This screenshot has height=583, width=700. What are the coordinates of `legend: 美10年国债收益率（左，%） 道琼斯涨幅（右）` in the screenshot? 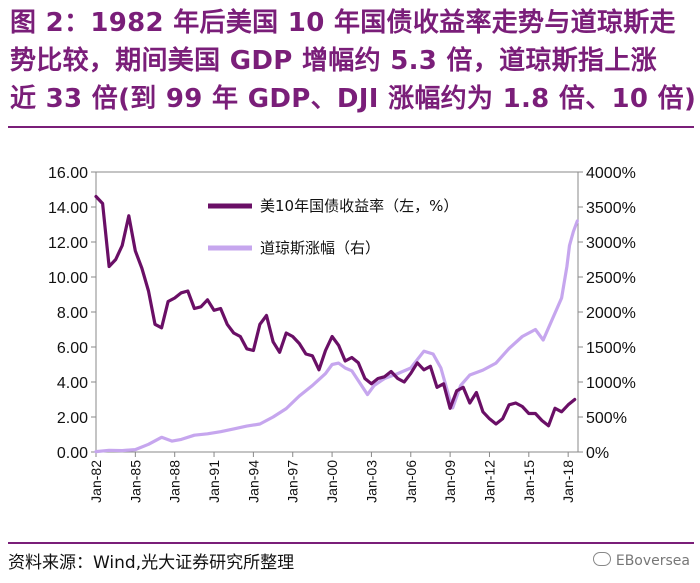 It's located at (333, 227).